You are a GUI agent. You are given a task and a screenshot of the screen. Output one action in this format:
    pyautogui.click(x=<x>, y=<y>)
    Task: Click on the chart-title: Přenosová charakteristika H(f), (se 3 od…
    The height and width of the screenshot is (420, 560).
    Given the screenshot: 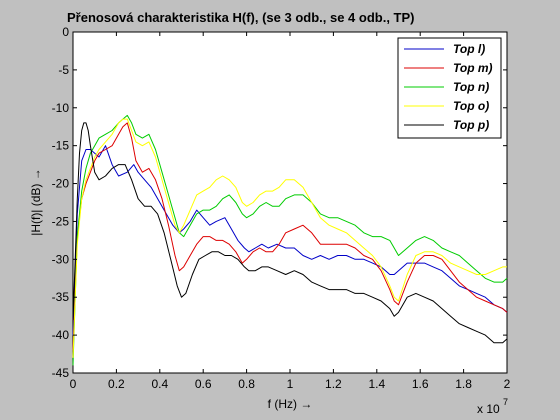 What is the action you would take?
    pyautogui.click(x=241, y=17)
    